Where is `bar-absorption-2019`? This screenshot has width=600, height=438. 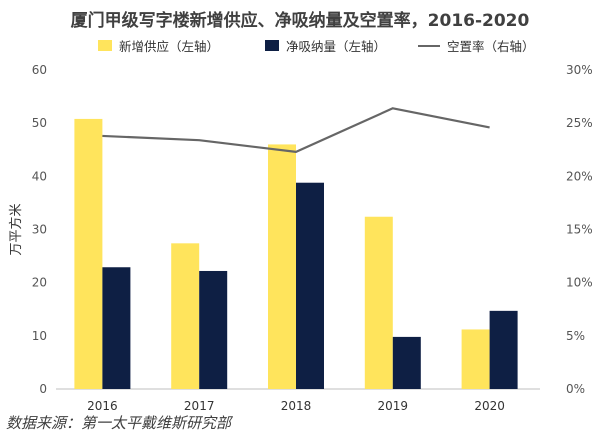 bar-absorption-2019 is located at coordinates (406, 362).